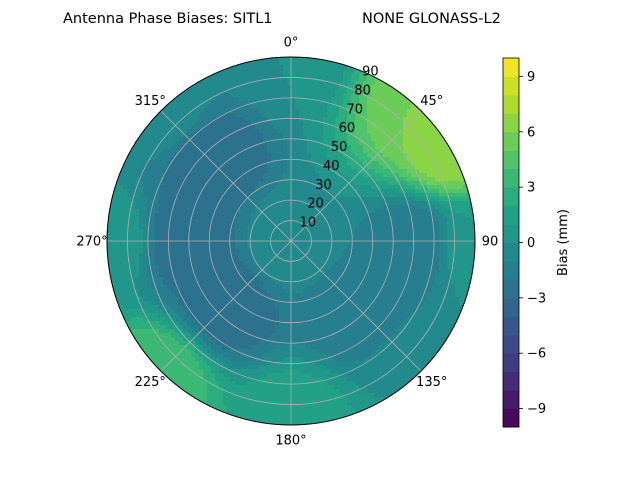 This screenshot has width=640, height=480. Describe the element at coordinates (331, 166) in the screenshot. I see `radial-tick-label: 40` at that location.